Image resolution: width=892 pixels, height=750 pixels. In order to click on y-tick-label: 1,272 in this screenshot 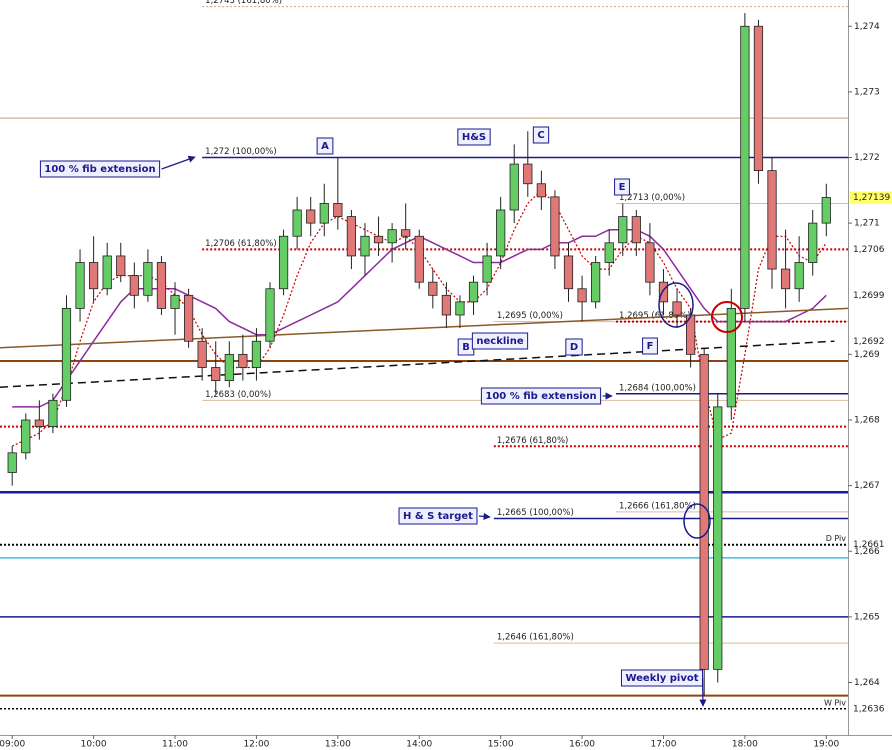, I will do `click(867, 158)`.